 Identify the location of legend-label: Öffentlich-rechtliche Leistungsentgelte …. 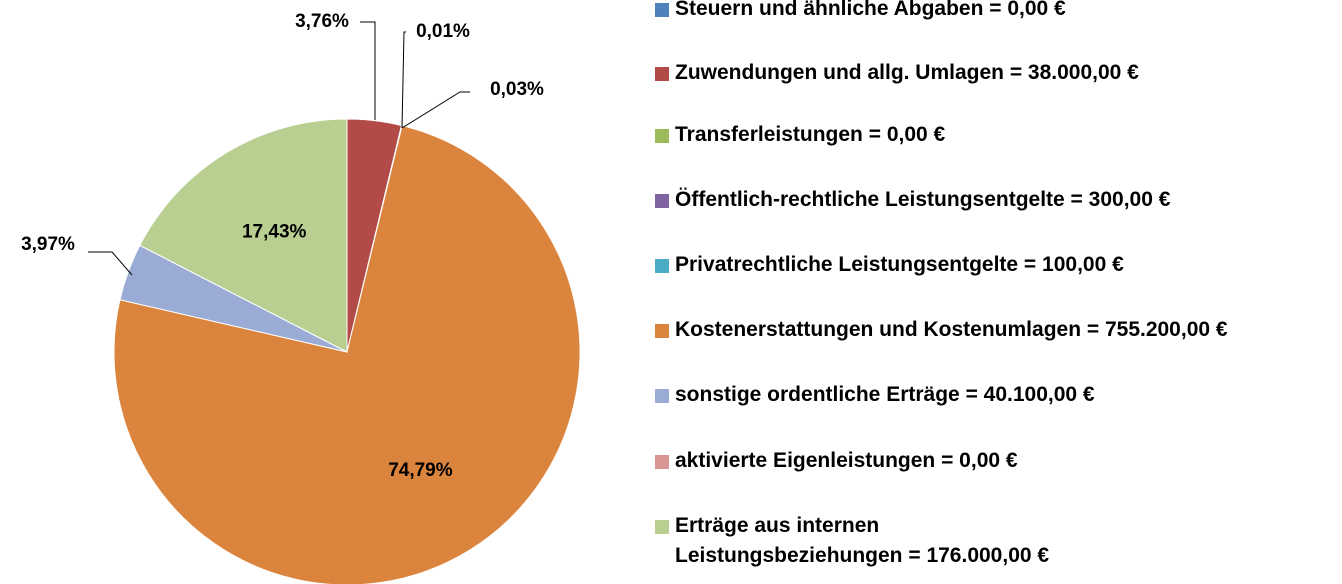
(923, 199).